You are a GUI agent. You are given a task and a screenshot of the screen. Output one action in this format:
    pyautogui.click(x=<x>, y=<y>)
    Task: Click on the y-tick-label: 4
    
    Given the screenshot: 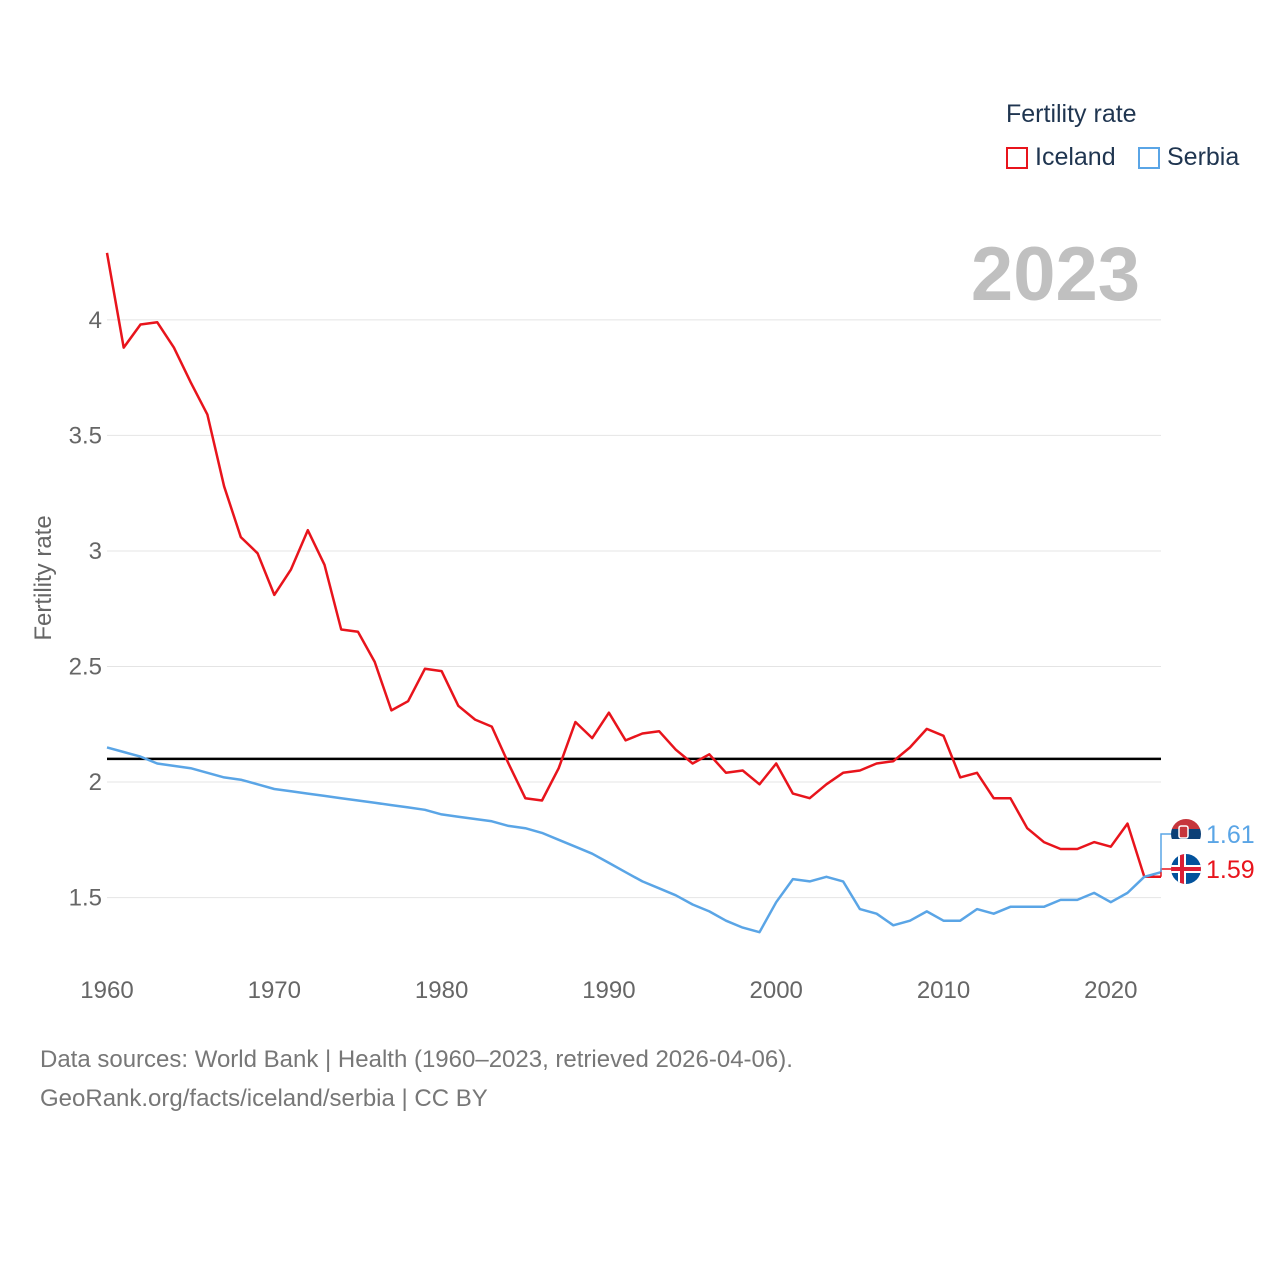 What is the action you would take?
    pyautogui.click(x=95, y=320)
    